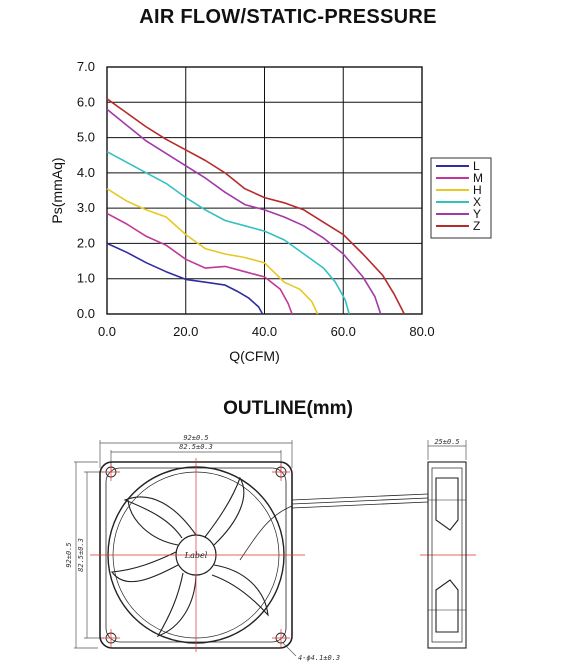 The height and width of the screenshot is (666, 576). I want to click on legend-label-l: L, so click(476, 166).